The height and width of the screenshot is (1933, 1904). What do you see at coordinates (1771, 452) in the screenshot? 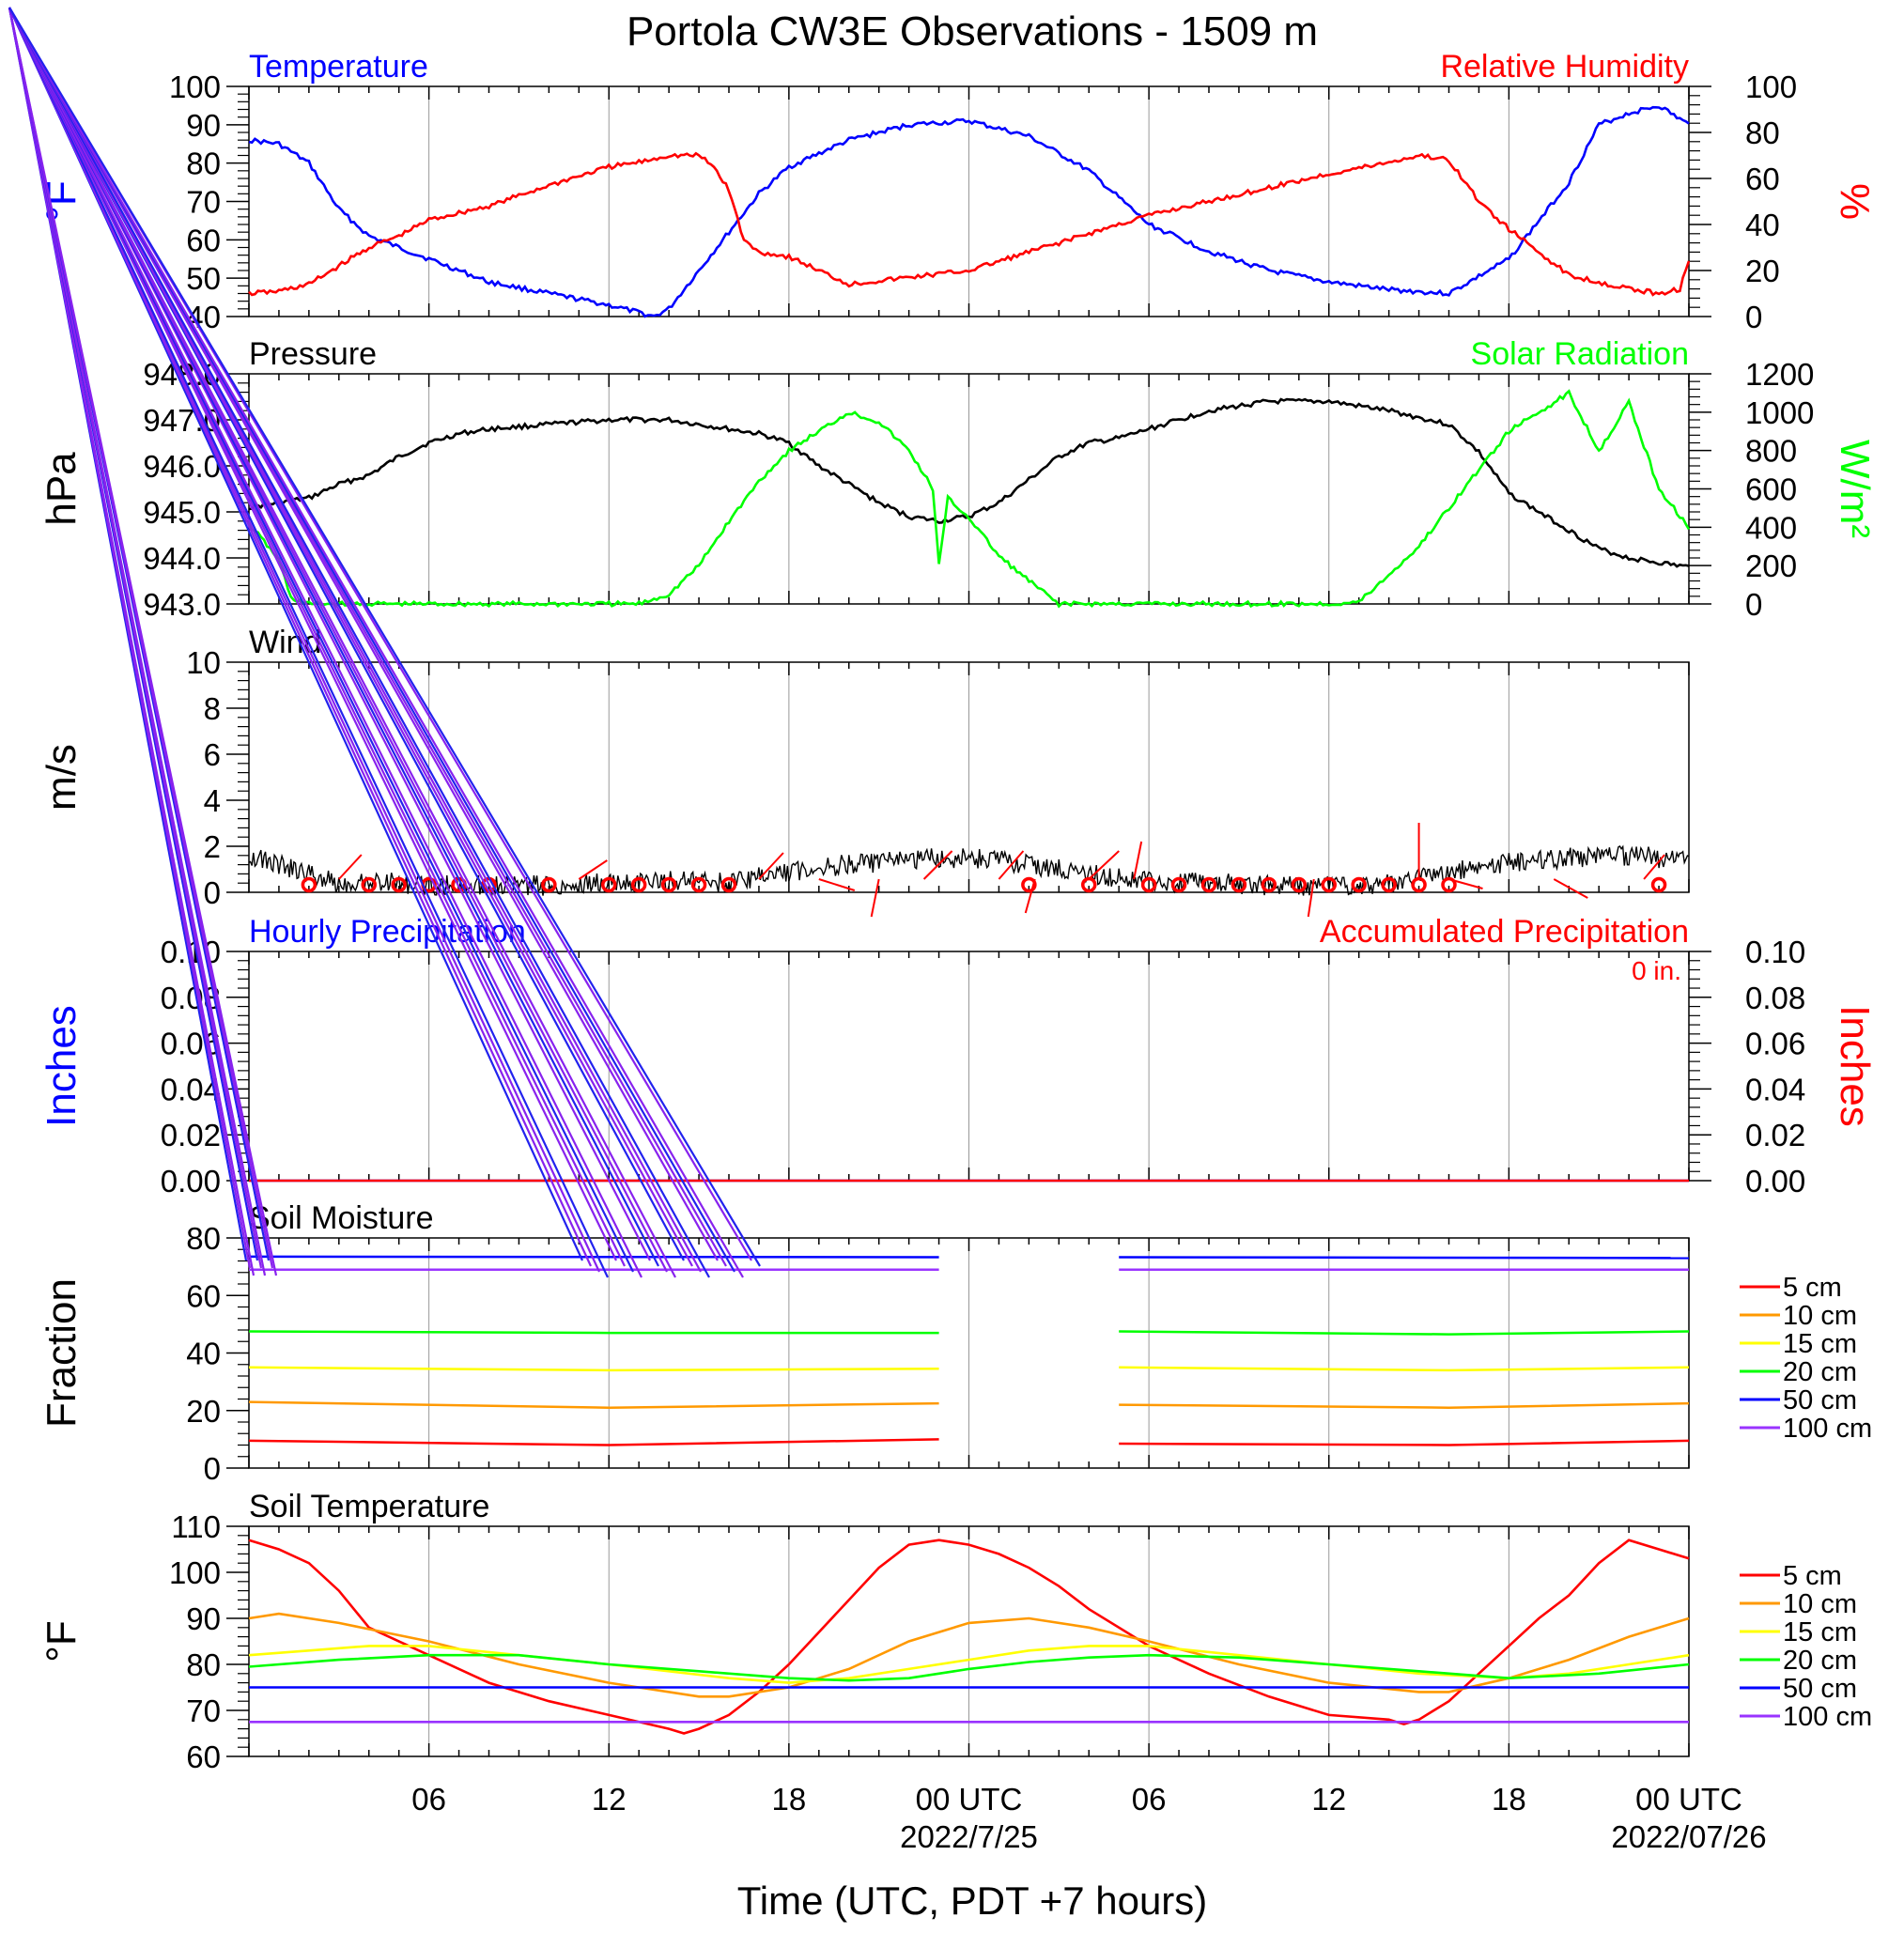
I see `y-tick-label-right: 800` at bounding box center [1771, 452].